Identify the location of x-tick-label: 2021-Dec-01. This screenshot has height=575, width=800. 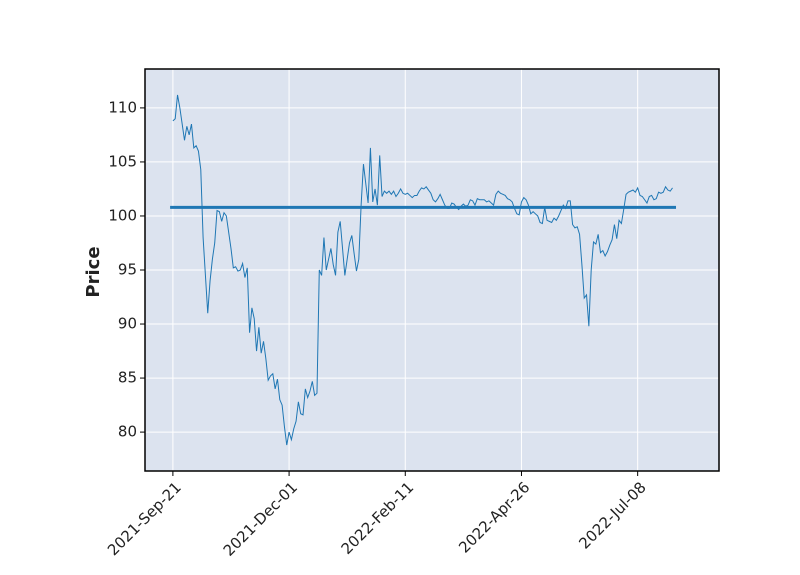
(260, 518).